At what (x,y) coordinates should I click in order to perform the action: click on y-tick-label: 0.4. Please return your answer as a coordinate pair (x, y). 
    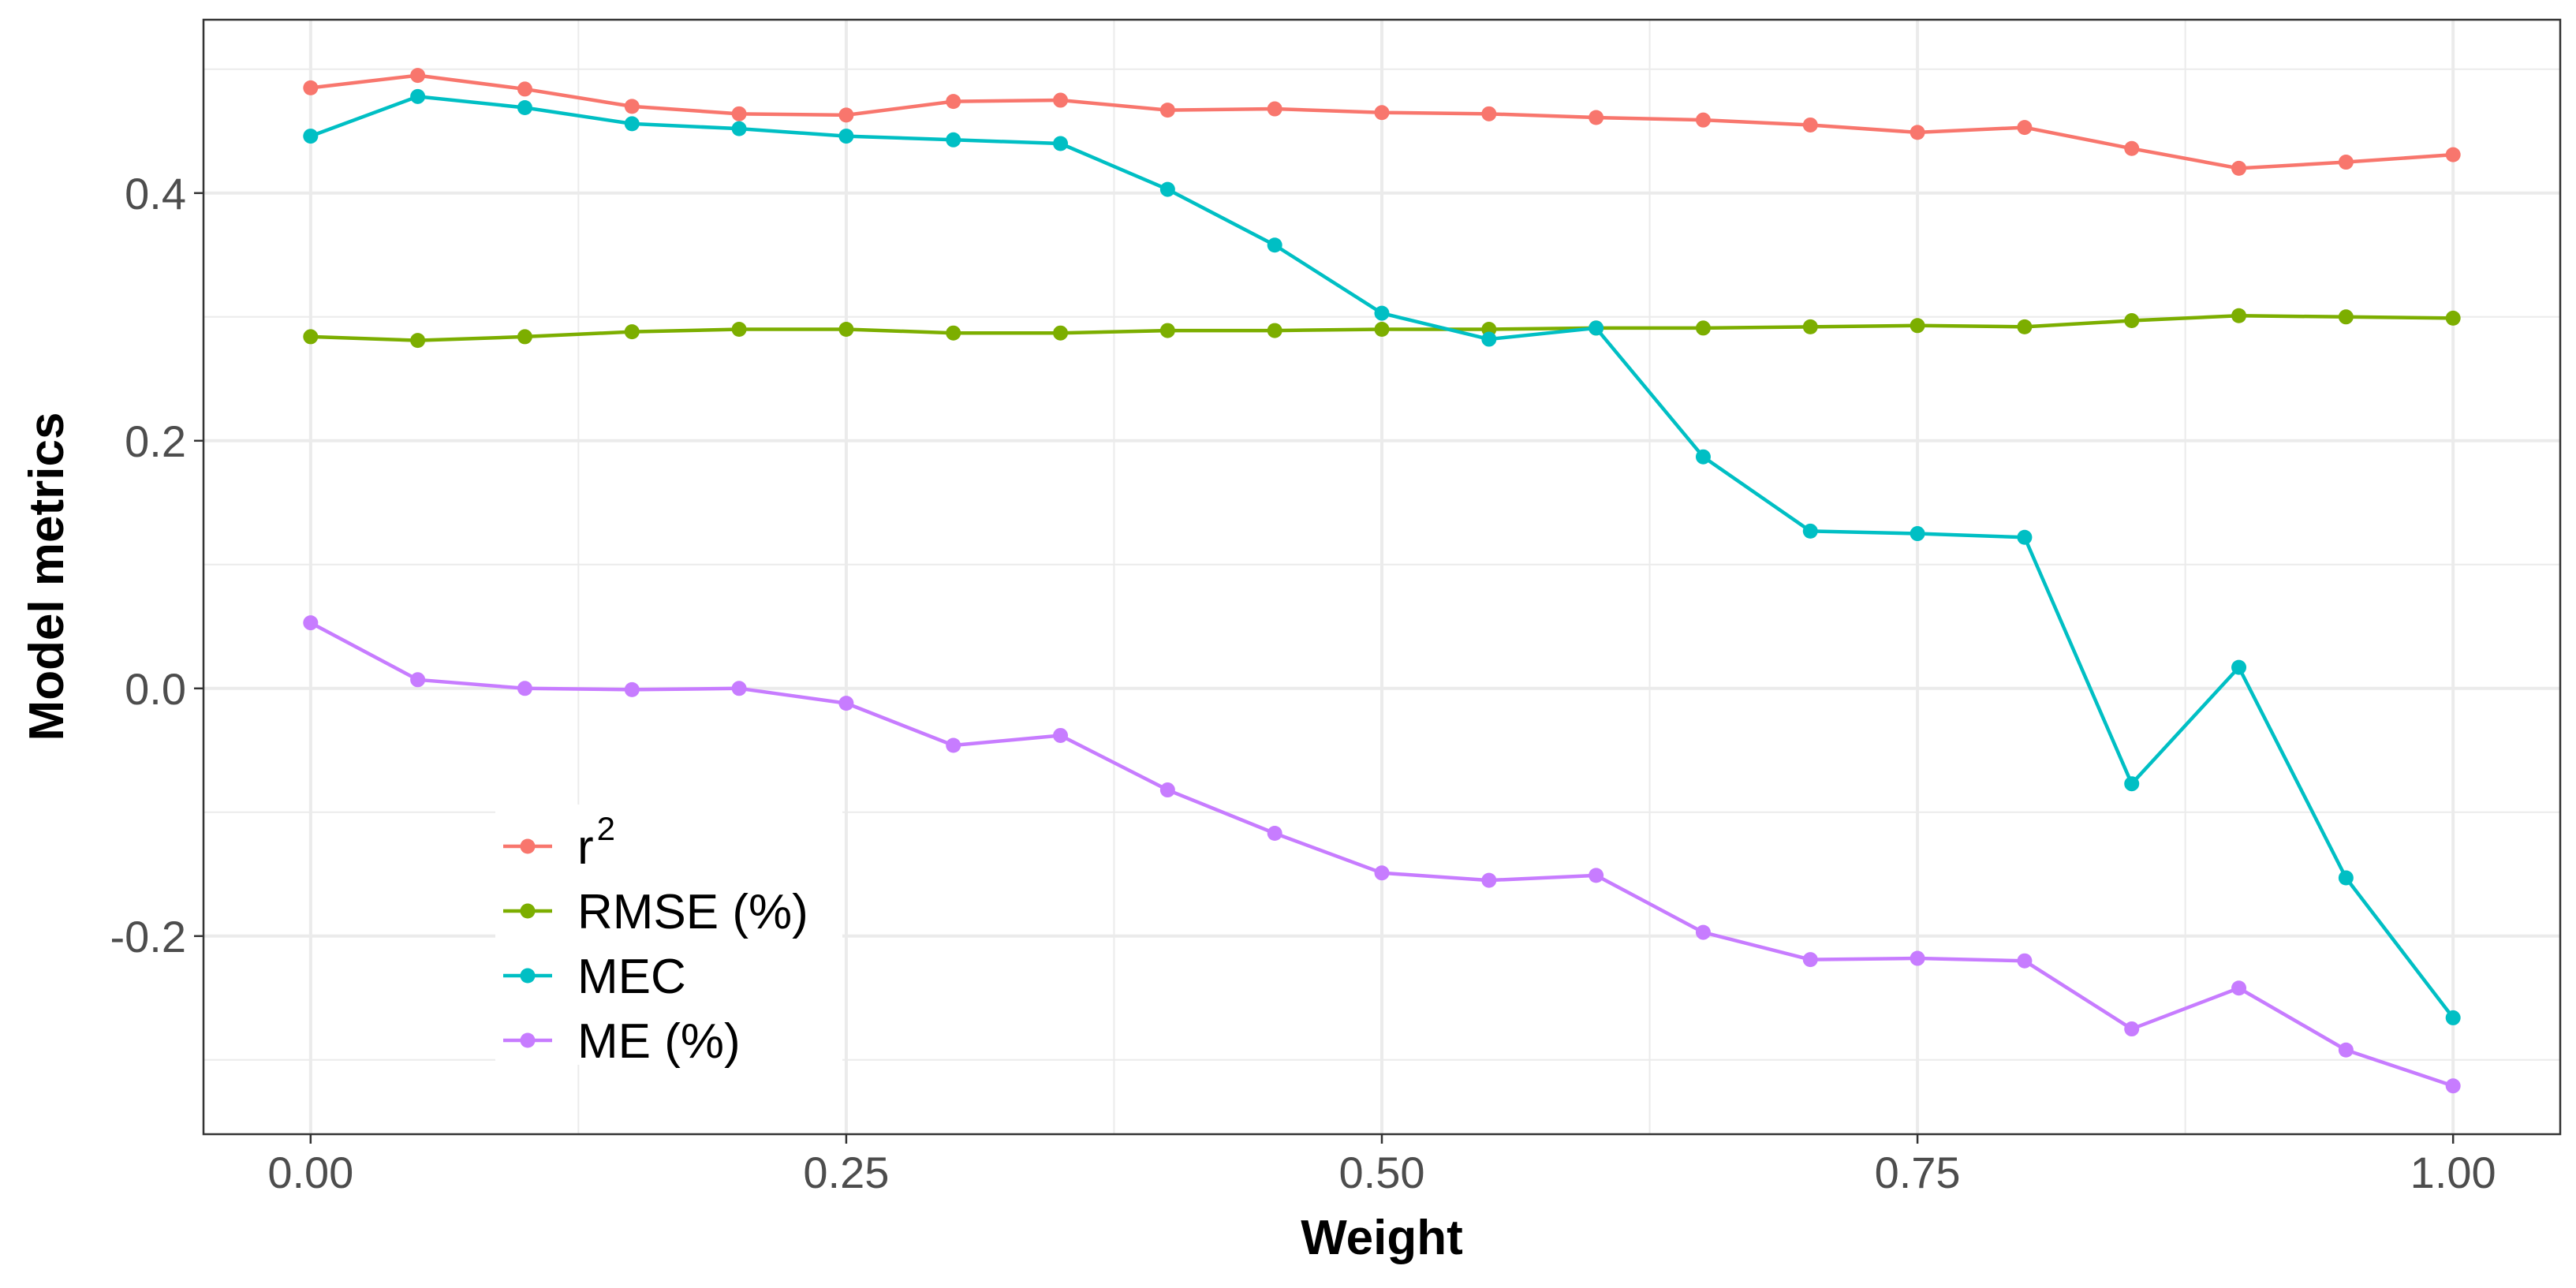
    Looking at the image, I should click on (155, 193).